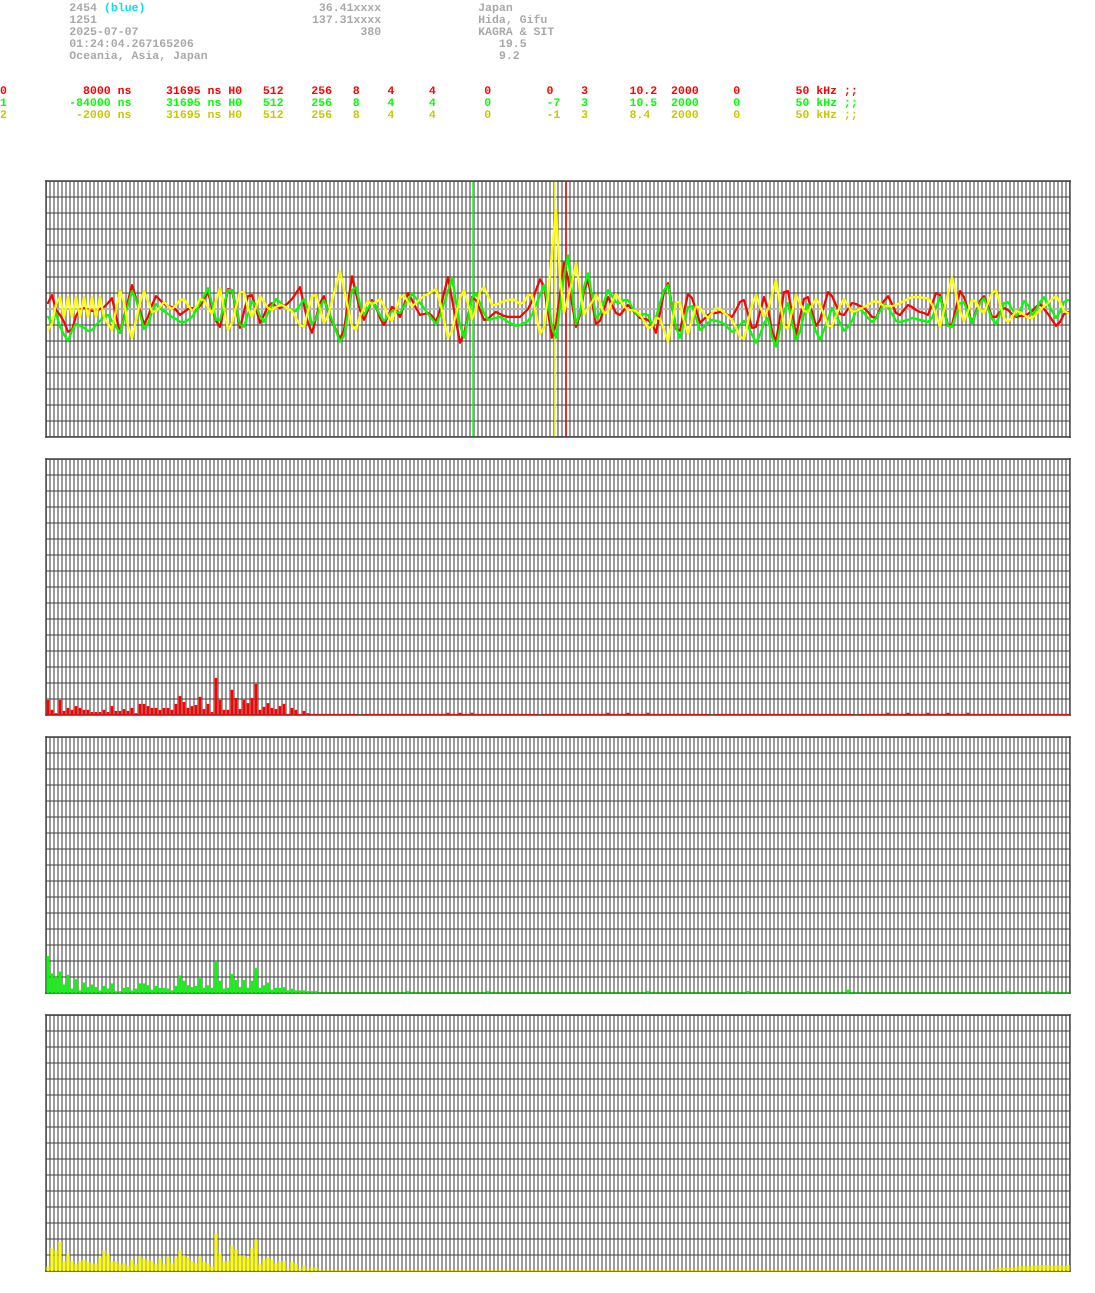  I want to click on text: 0 8000 ns 31695 ns H0 512 256 8 4 4 0 0 3 10.2 2000 0 50 kHz ;;, so click(428, 91).